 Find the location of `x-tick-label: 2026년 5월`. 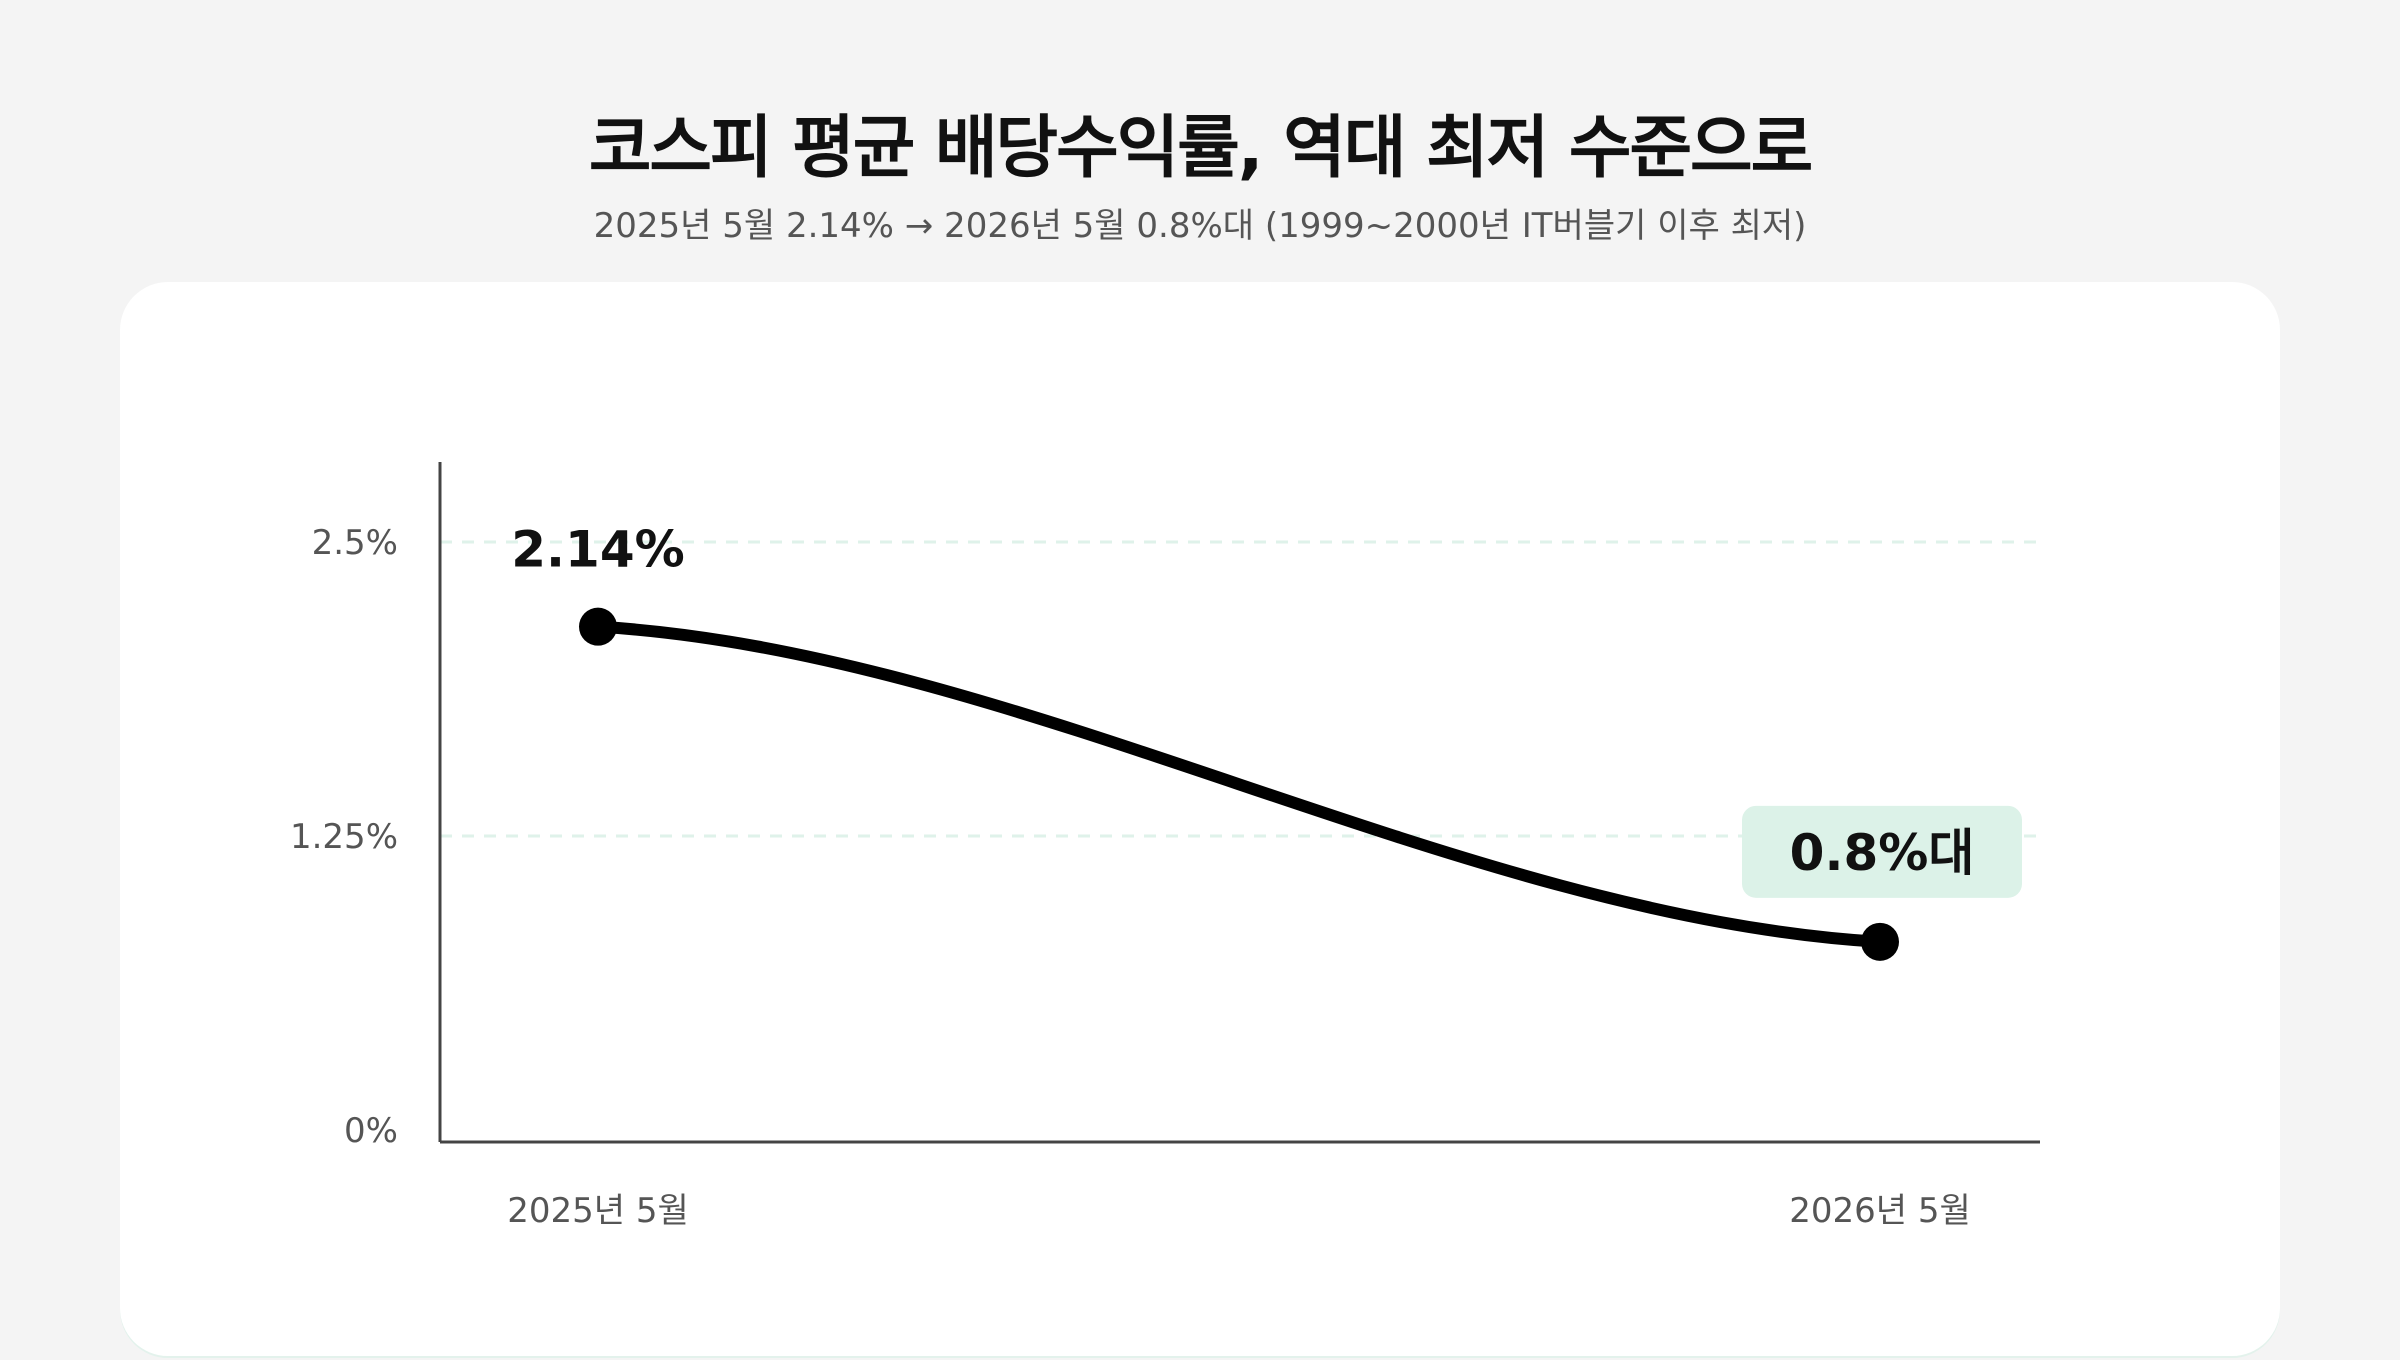

x-tick-label: 2026년 5월 is located at coordinates (1880, 1211).